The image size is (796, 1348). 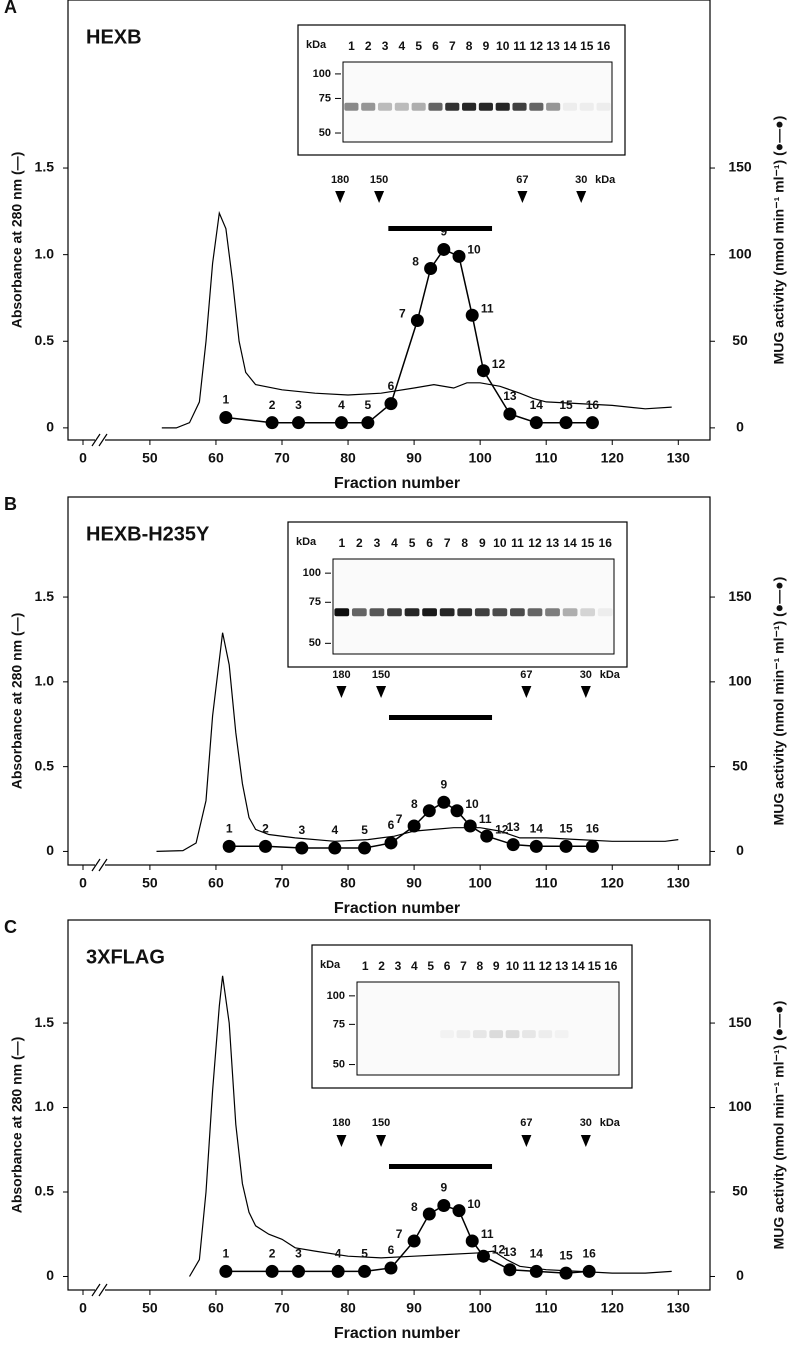 I want to click on axis-break, so click(x=99, y=865).